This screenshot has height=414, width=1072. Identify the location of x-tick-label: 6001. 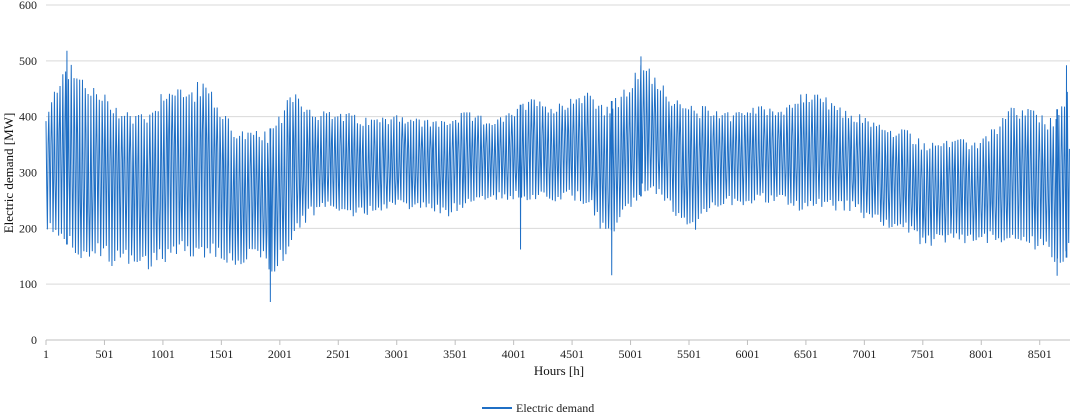
(747, 354).